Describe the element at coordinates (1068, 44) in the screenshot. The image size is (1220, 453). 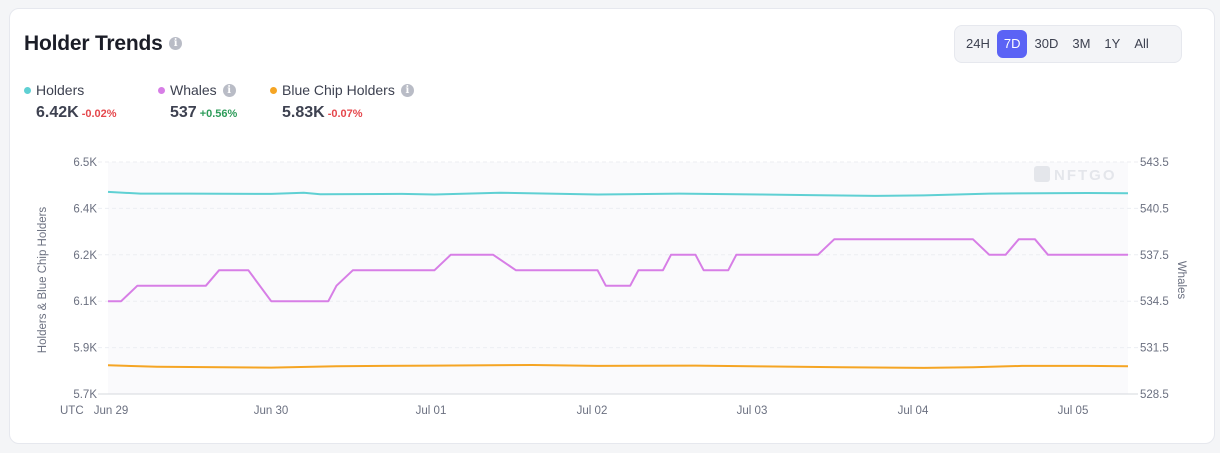
I see `time-range-selector: 24H 7D 30D 3M 1Y All` at that location.